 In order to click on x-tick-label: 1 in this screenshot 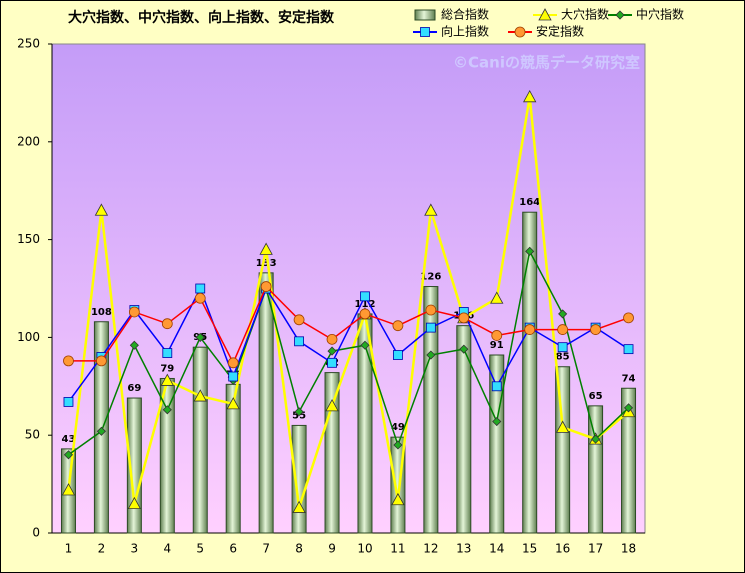, I will do `click(69, 549)`.